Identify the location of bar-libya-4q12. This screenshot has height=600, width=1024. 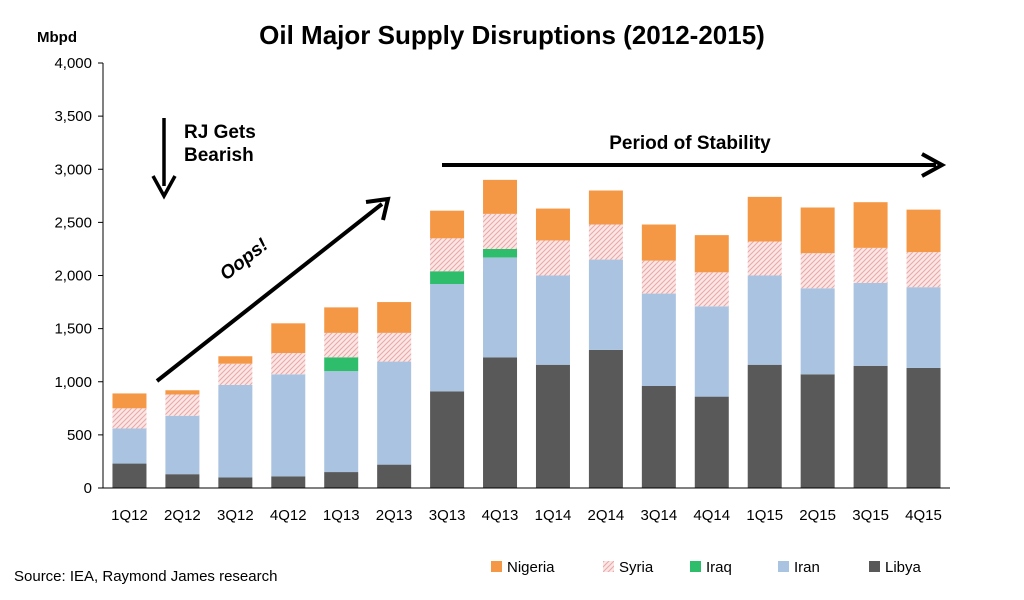
(288, 482).